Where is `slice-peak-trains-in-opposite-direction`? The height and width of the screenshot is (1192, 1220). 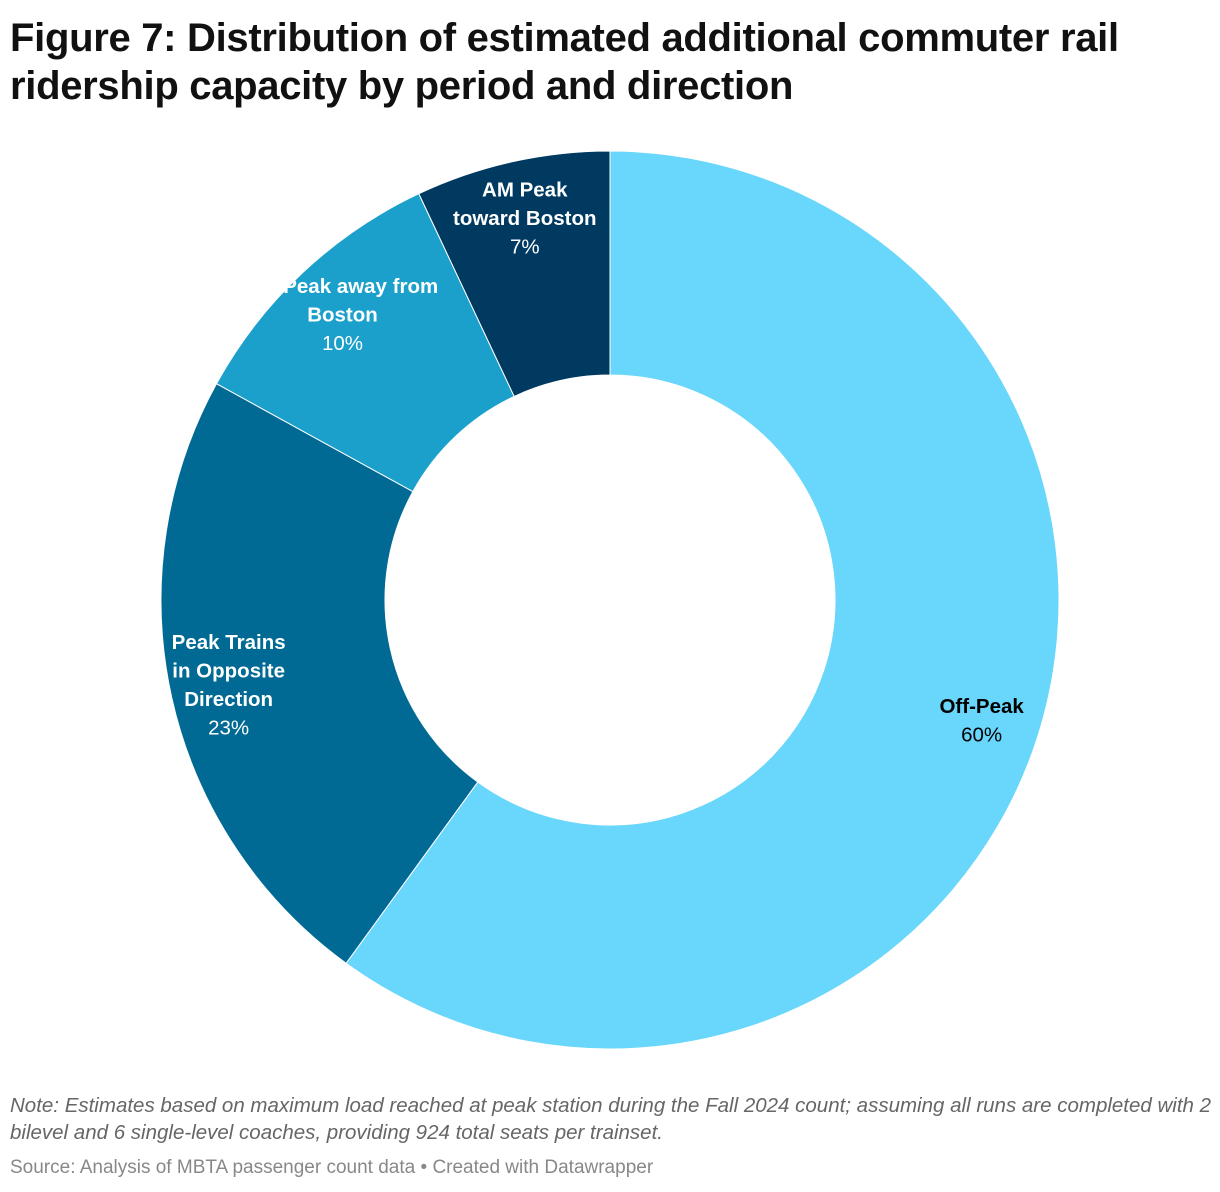 slice-peak-trains-in-opposite-direction is located at coordinates (319, 673).